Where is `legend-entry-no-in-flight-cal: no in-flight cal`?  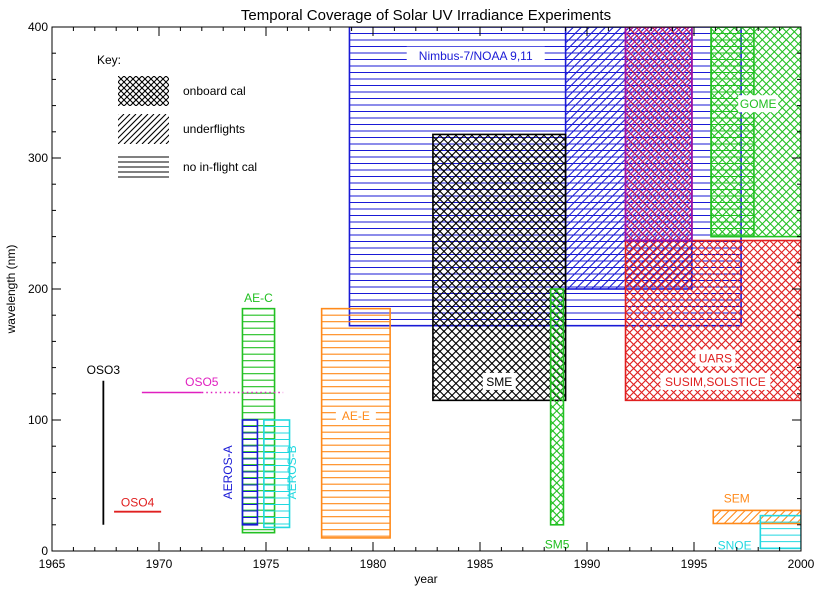
legend-entry-no-in-flight-cal: no in-flight cal is located at coordinates (187, 167).